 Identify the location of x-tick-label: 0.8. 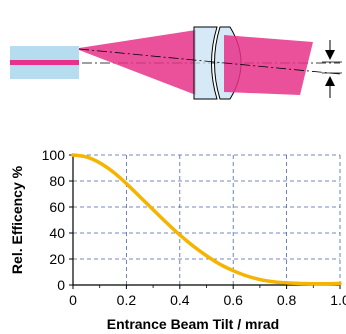
(287, 300).